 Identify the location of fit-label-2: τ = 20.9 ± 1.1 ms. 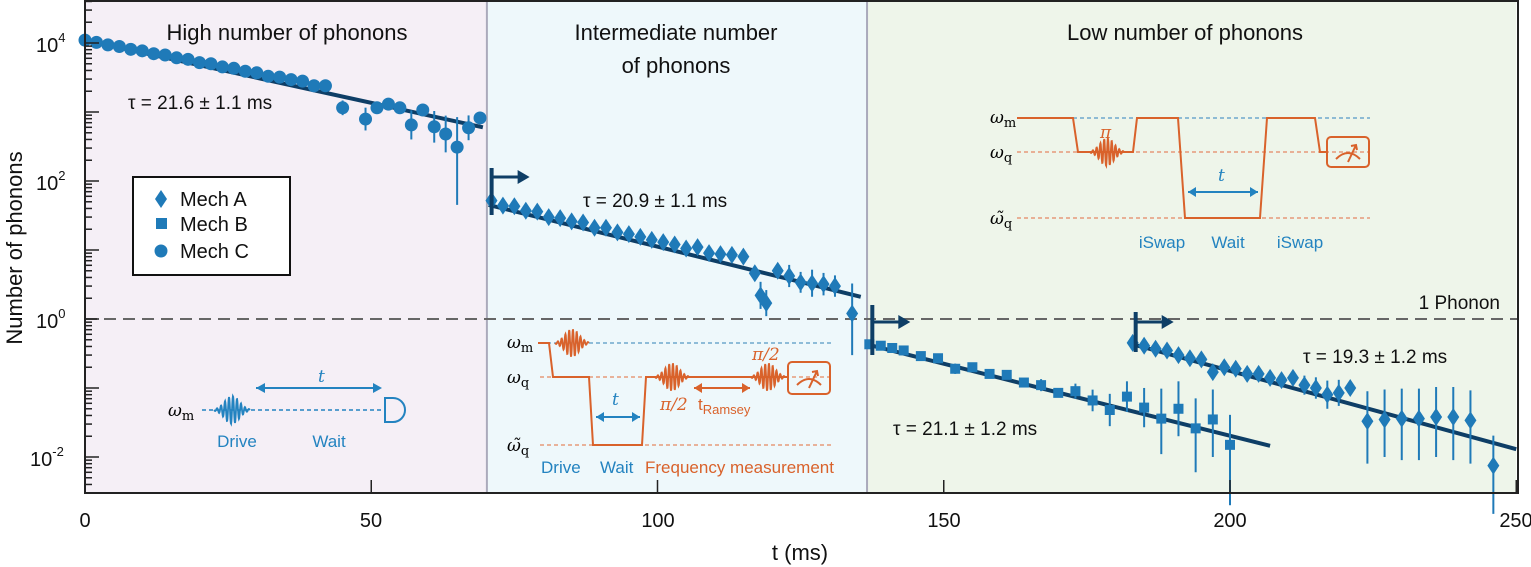
(655, 201).